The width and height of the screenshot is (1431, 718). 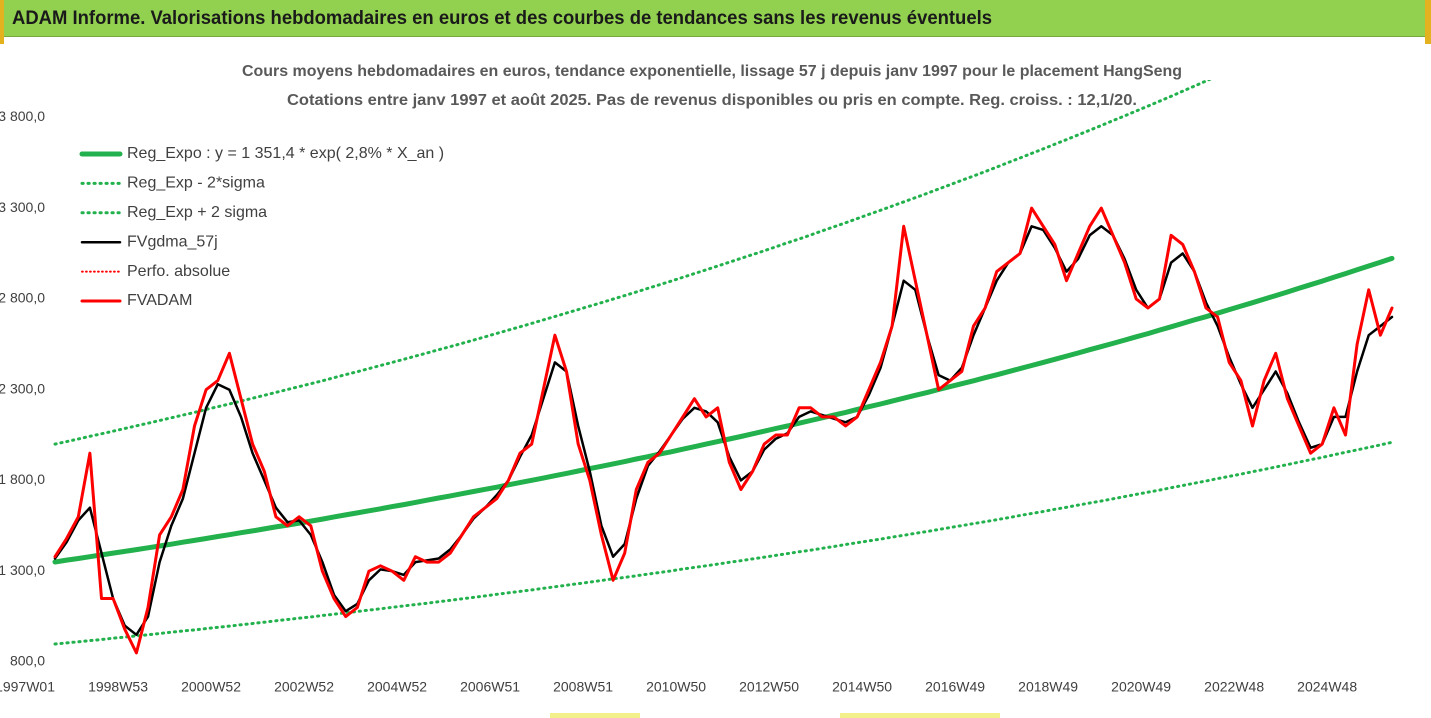 What do you see at coordinates (22, 298) in the screenshot?
I see `y-tick-label: 2 800,0` at bounding box center [22, 298].